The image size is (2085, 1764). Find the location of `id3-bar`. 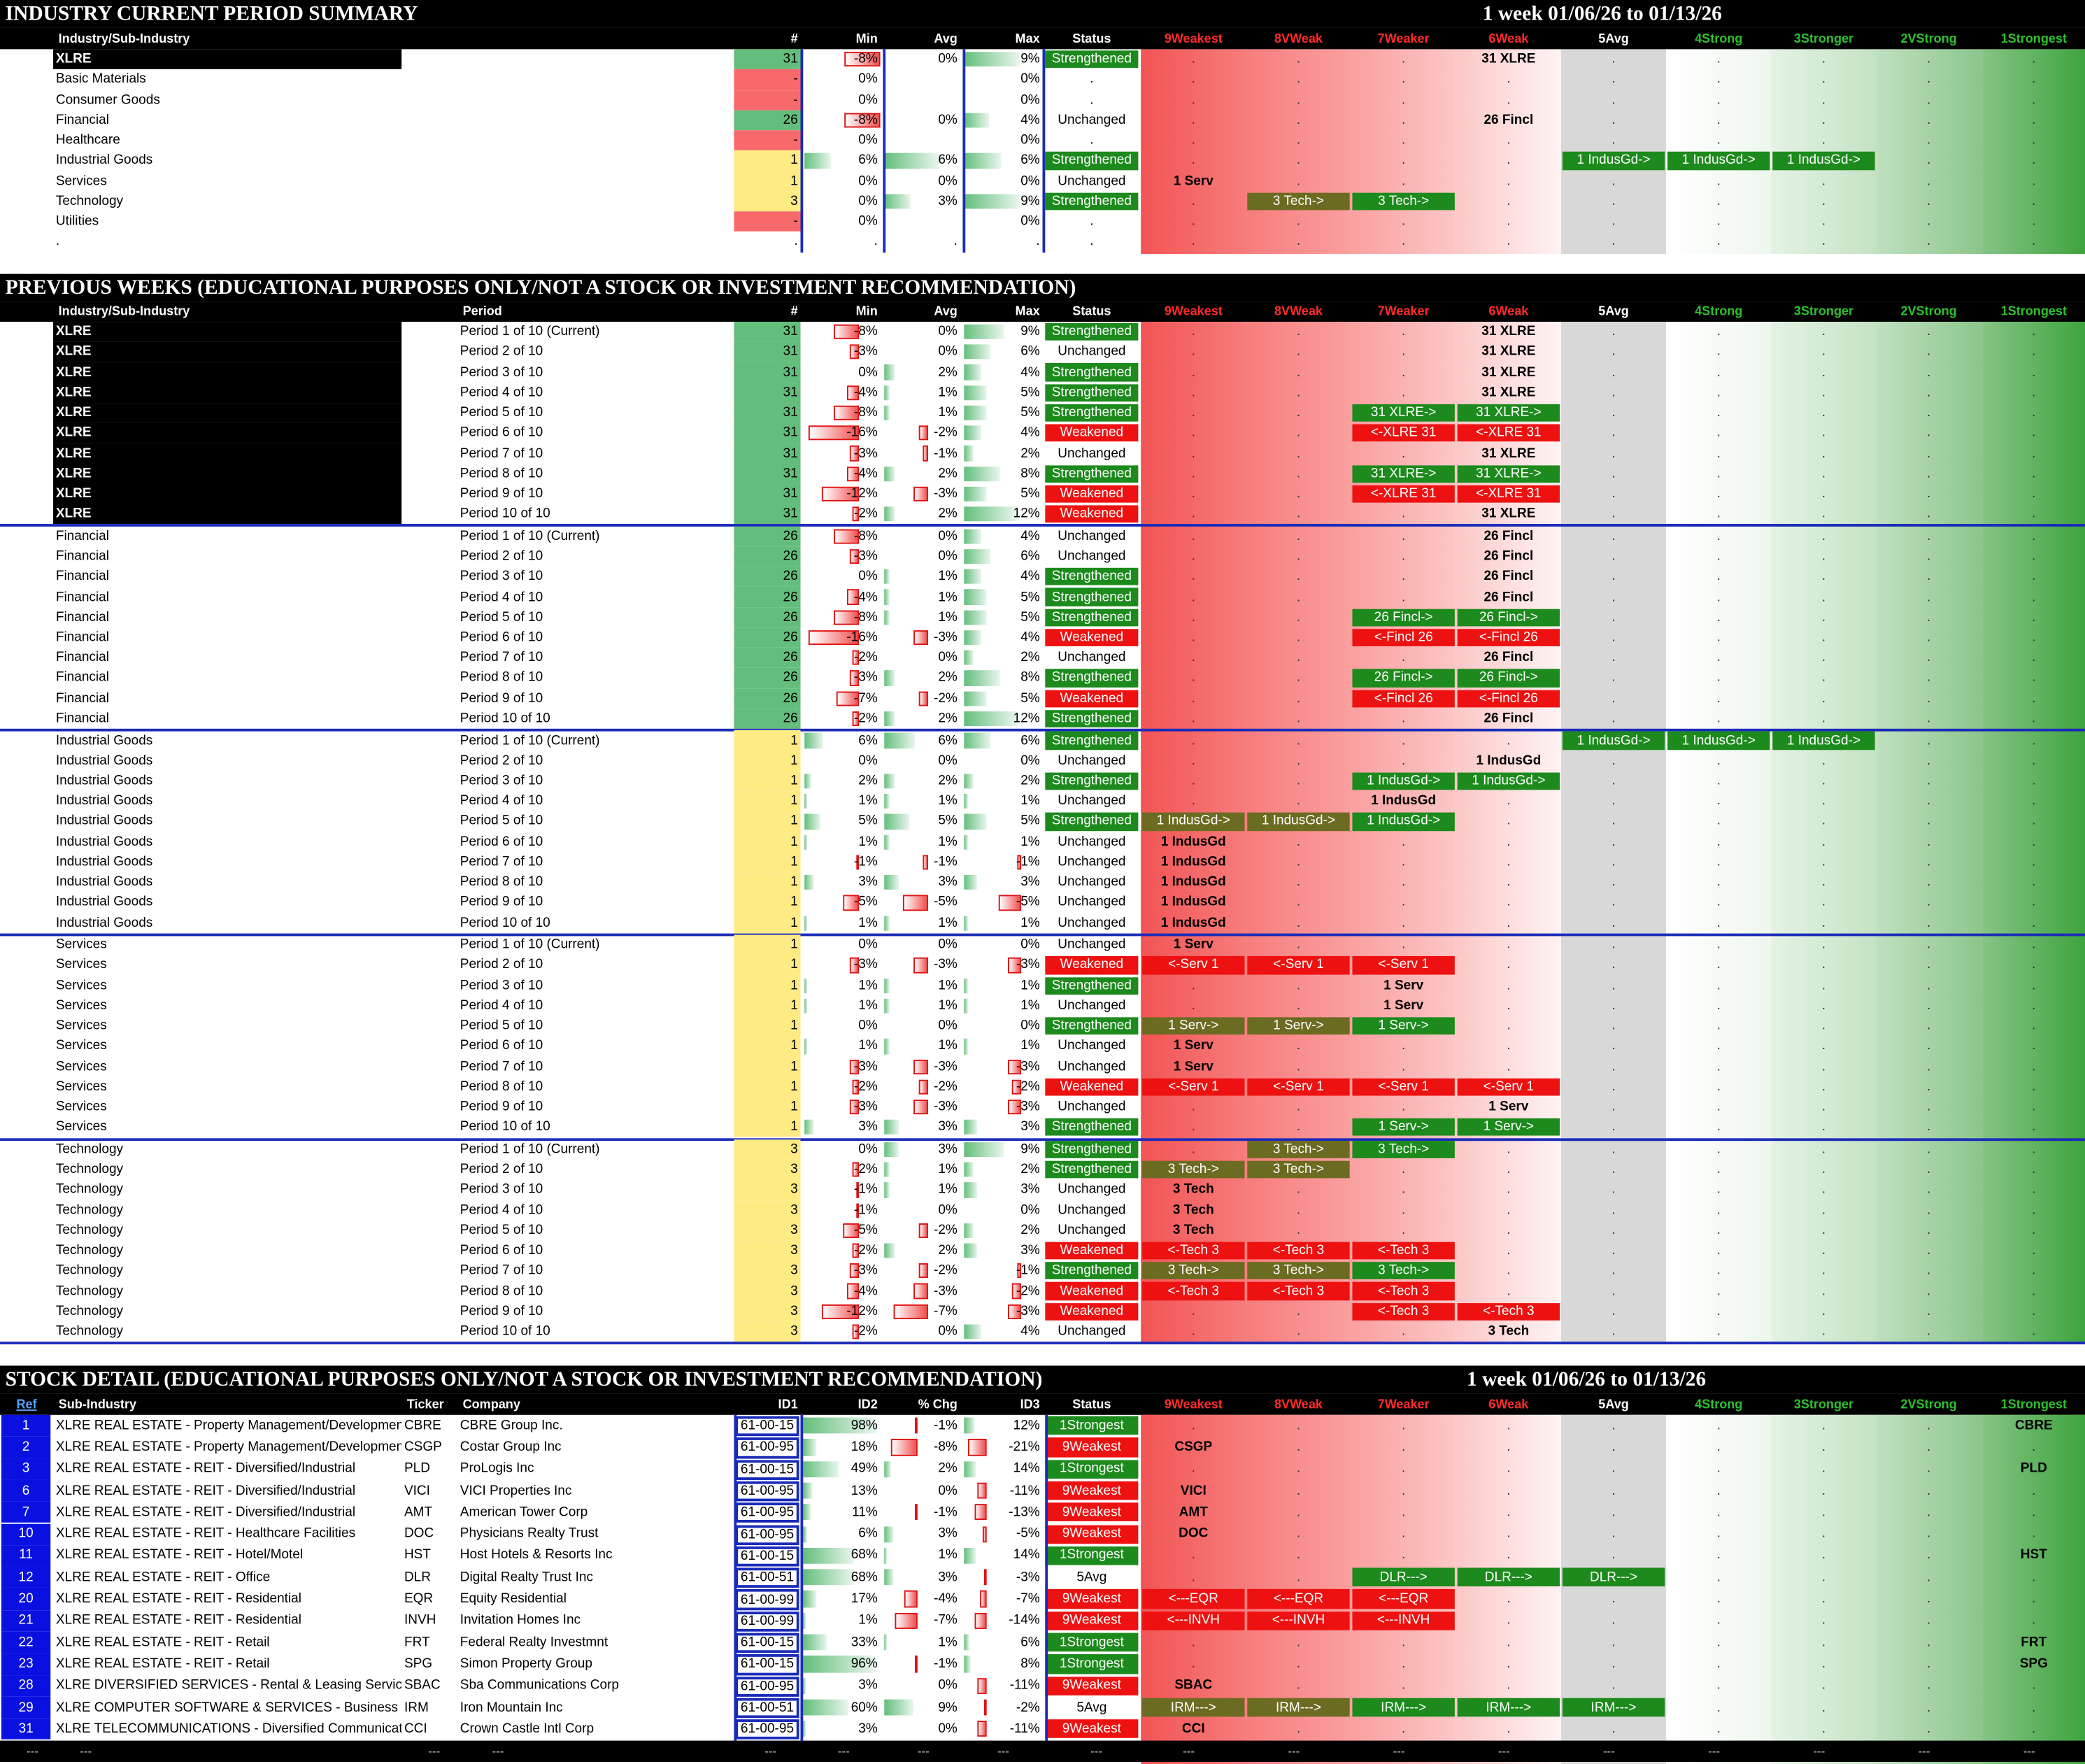

id3-bar is located at coordinates (981, 1512).